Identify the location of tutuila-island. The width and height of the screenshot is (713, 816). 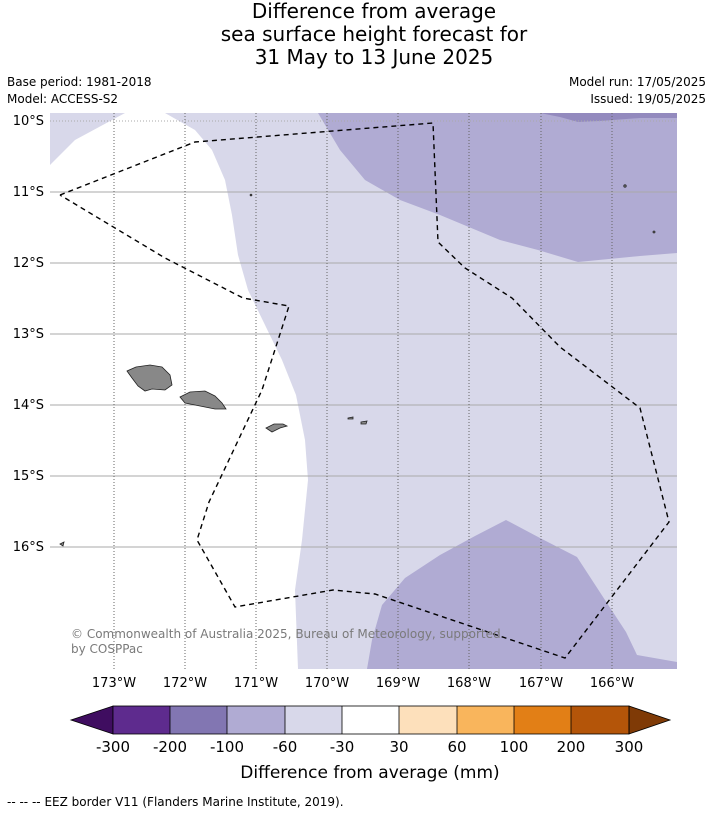
(277, 428).